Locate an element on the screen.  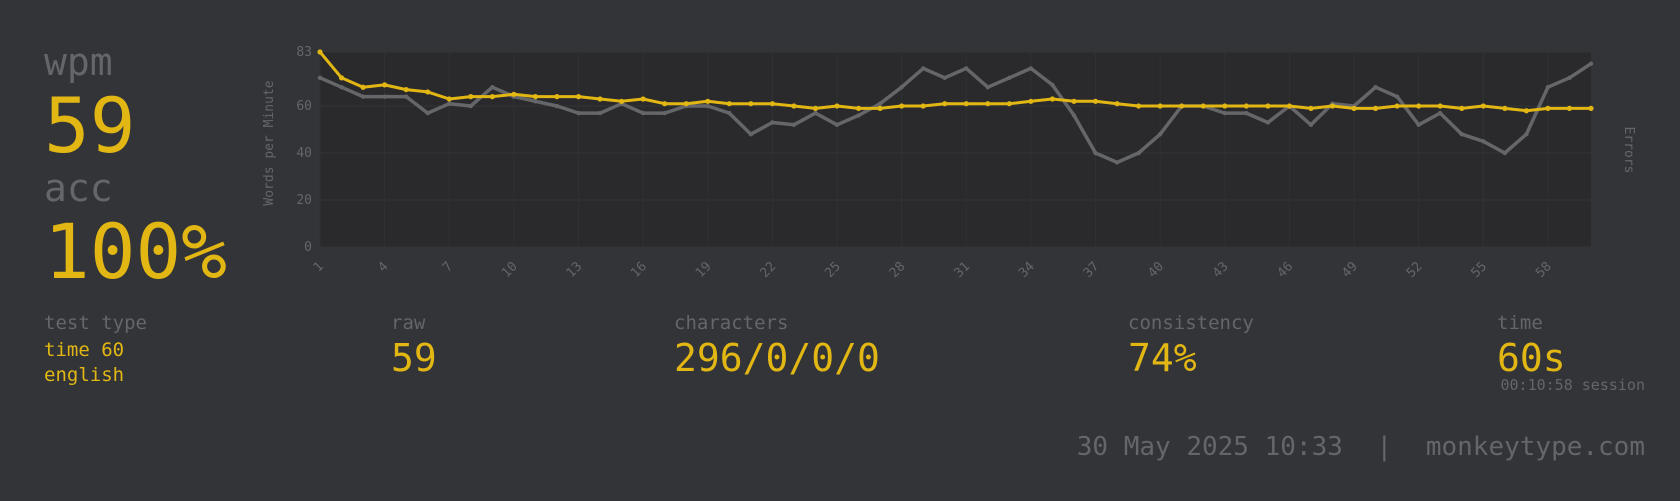
x-tick-label: 55 is located at coordinates (1479, 270).